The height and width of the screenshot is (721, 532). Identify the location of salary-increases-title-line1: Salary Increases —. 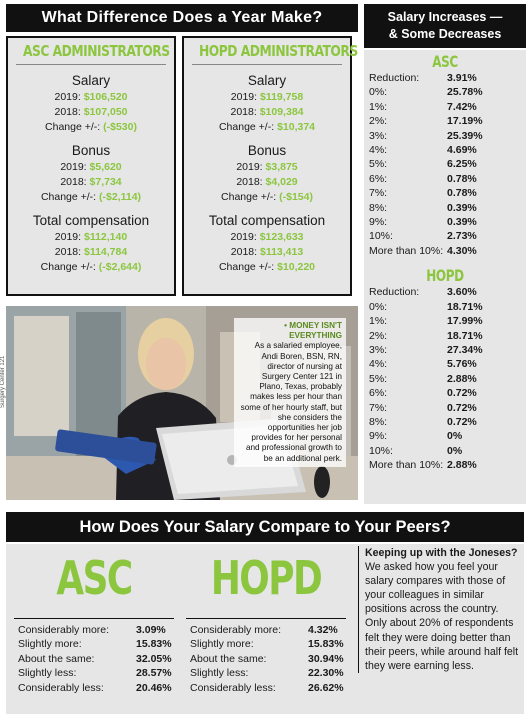
(445, 17).